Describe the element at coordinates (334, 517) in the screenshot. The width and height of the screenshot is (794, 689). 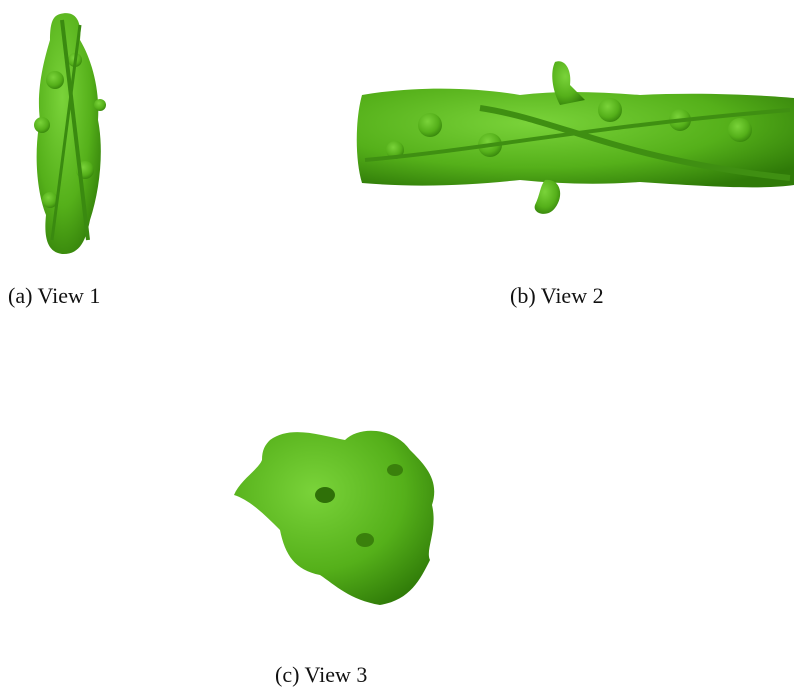
I see `view-3-image` at that location.